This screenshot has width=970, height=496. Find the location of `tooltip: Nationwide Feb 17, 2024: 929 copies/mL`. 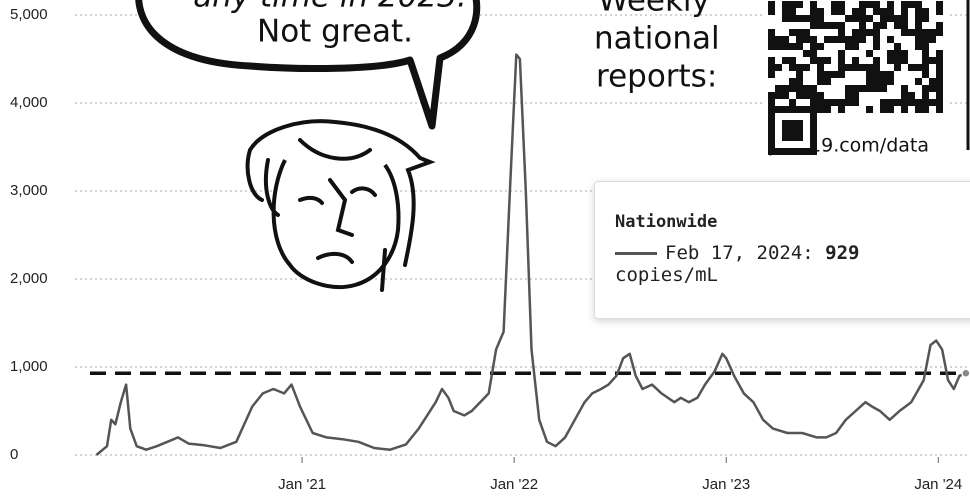

tooltip: Nationwide Feb 17, 2024: 929 copies/mL is located at coordinates (782, 250).